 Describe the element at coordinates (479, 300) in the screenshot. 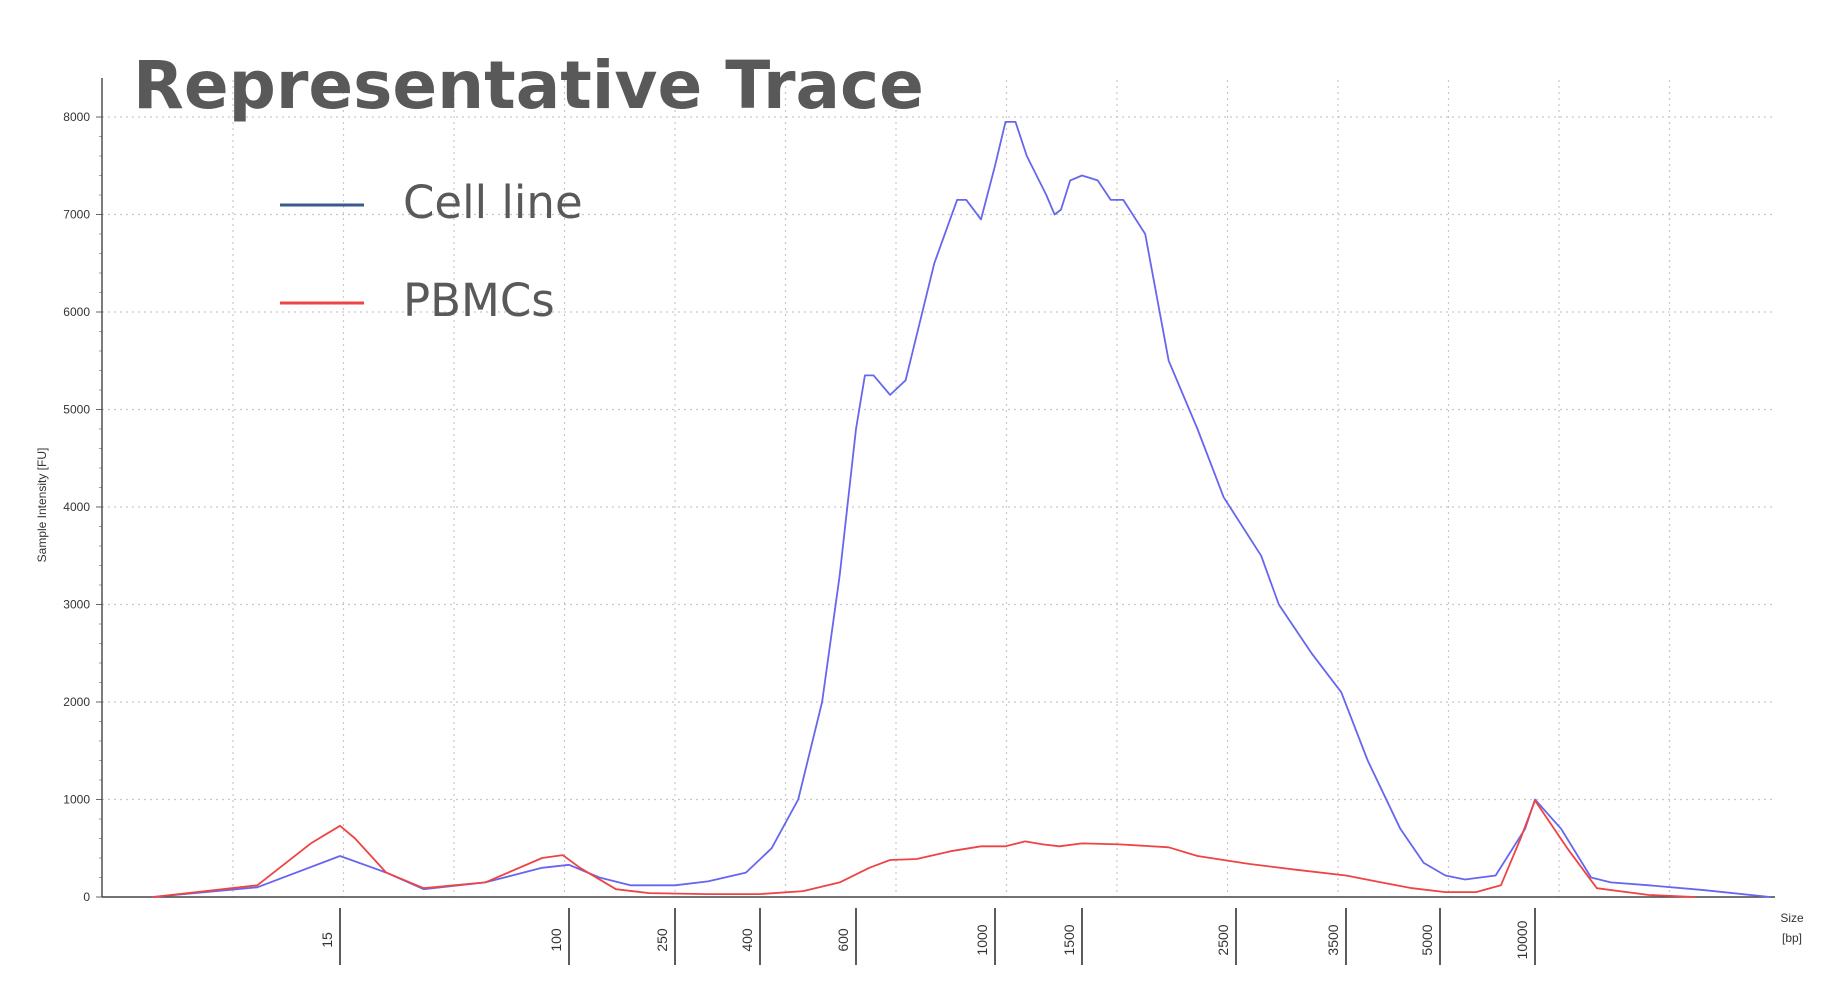

I see `legend-label-pbmcs: PBMCs` at that location.